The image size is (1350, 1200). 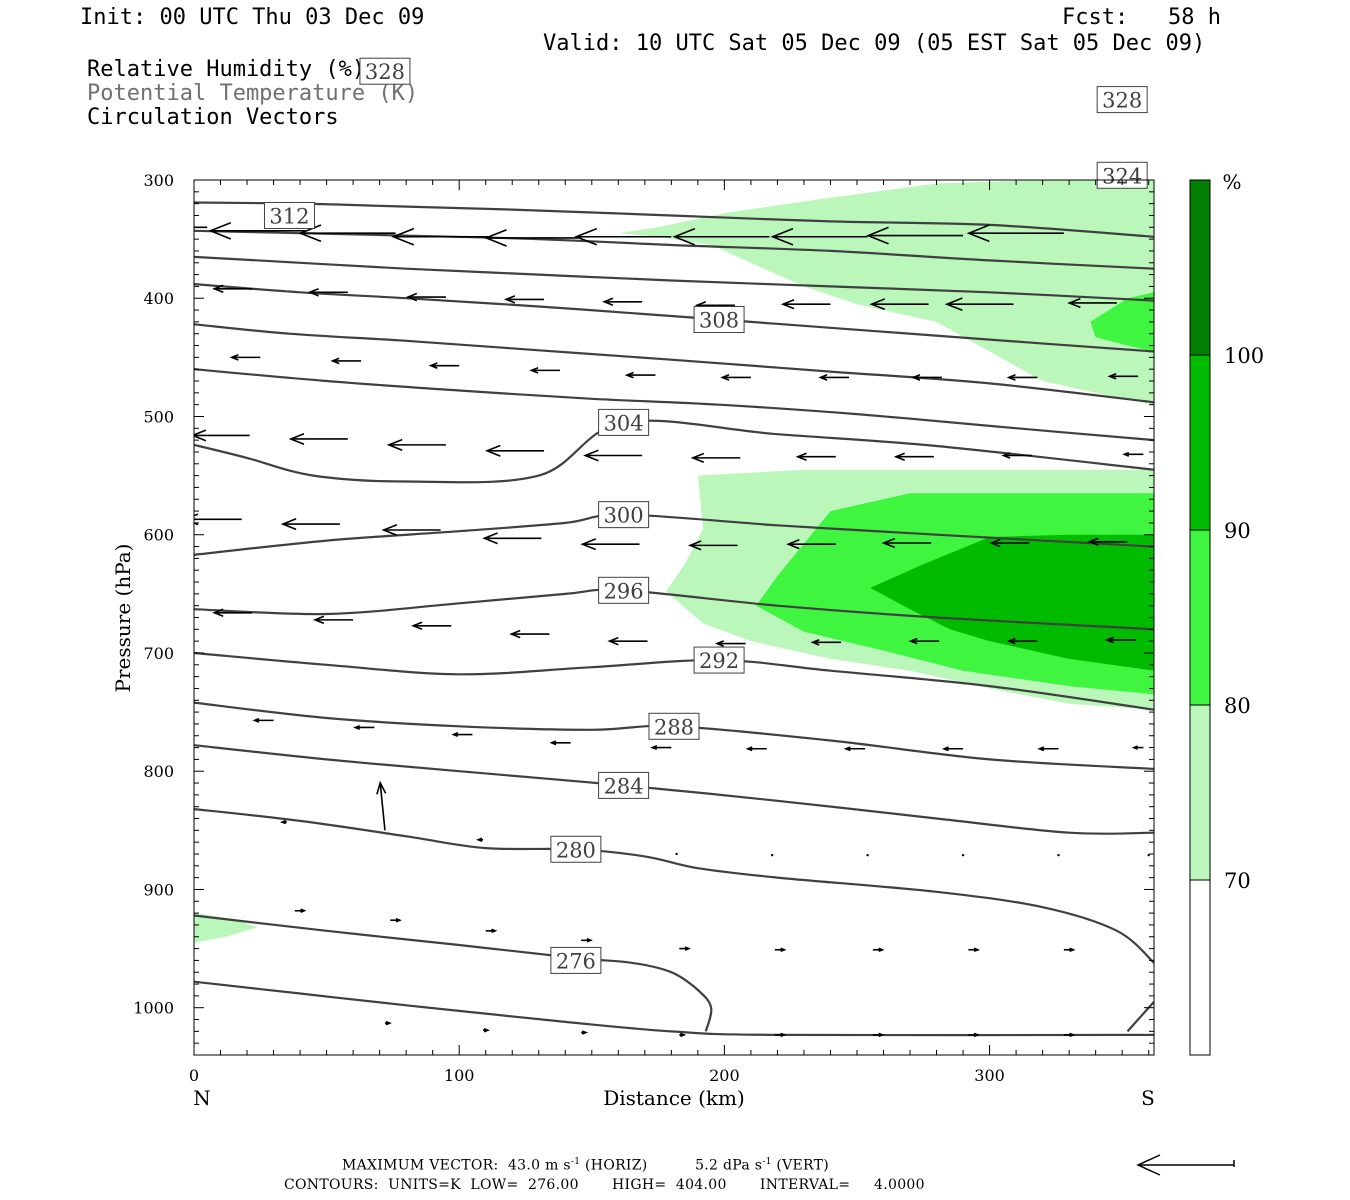 I want to click on svg-text: 328, so click(x=1122, y=101).